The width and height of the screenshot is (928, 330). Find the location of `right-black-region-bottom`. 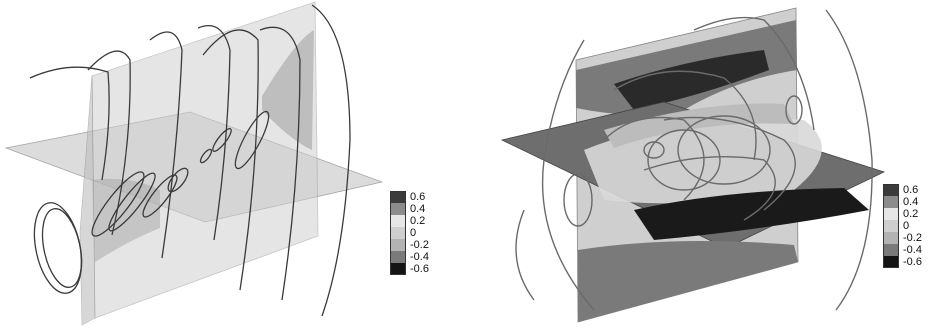

right-black-region-bottom is located at coordinates (751, 214).